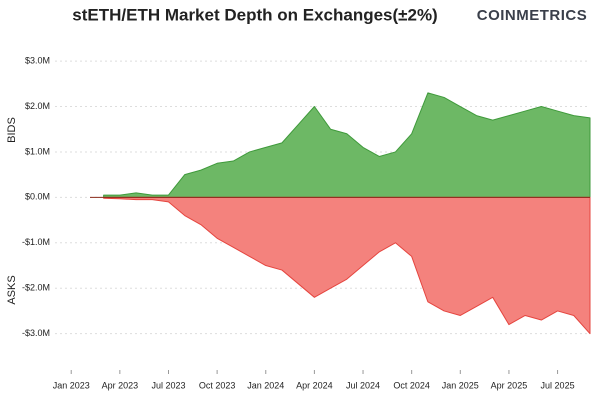  I want to click on brand-logo: COINMETRICS, so click(532, 15).